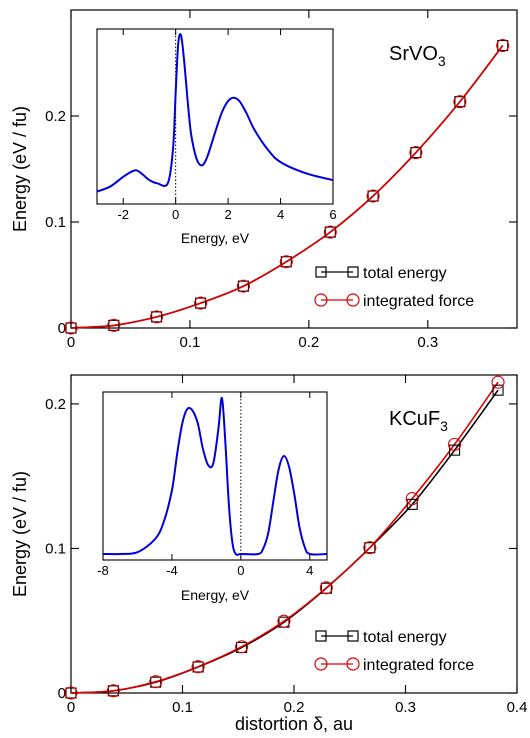 The image size is (530, 738). Describe the element at coordinates (172, 570) in the screenshot. I see `inset-x-tick-label: -4` at that location.